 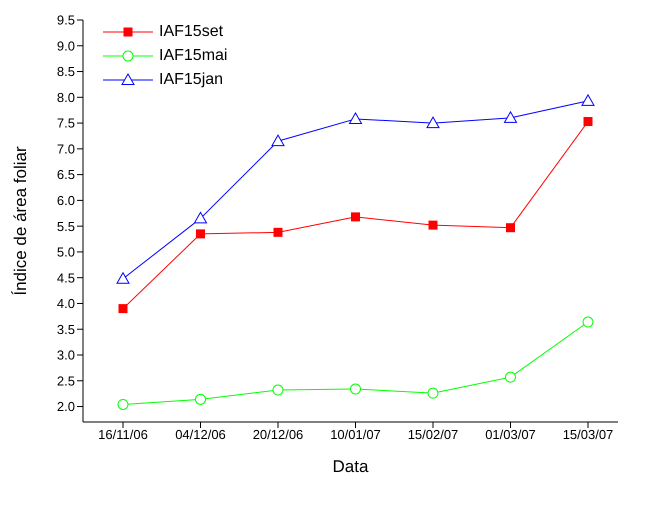 What do you see at coordinates (65, 380) in the screenshot?
I see `y-tick-label: 2.5` at bounding box center [65, 380].